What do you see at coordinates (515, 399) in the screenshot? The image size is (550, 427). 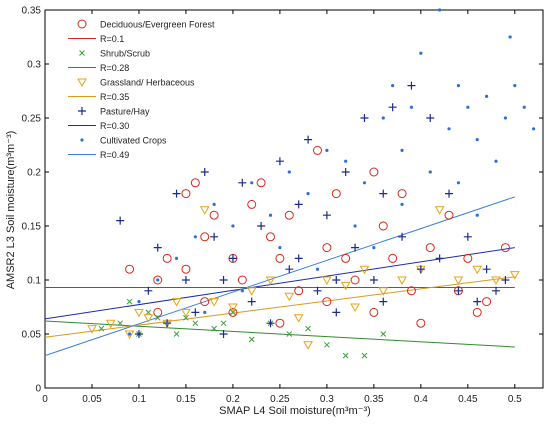 I see `x-tick-label: 0.5` at bounding box center [515, 399].